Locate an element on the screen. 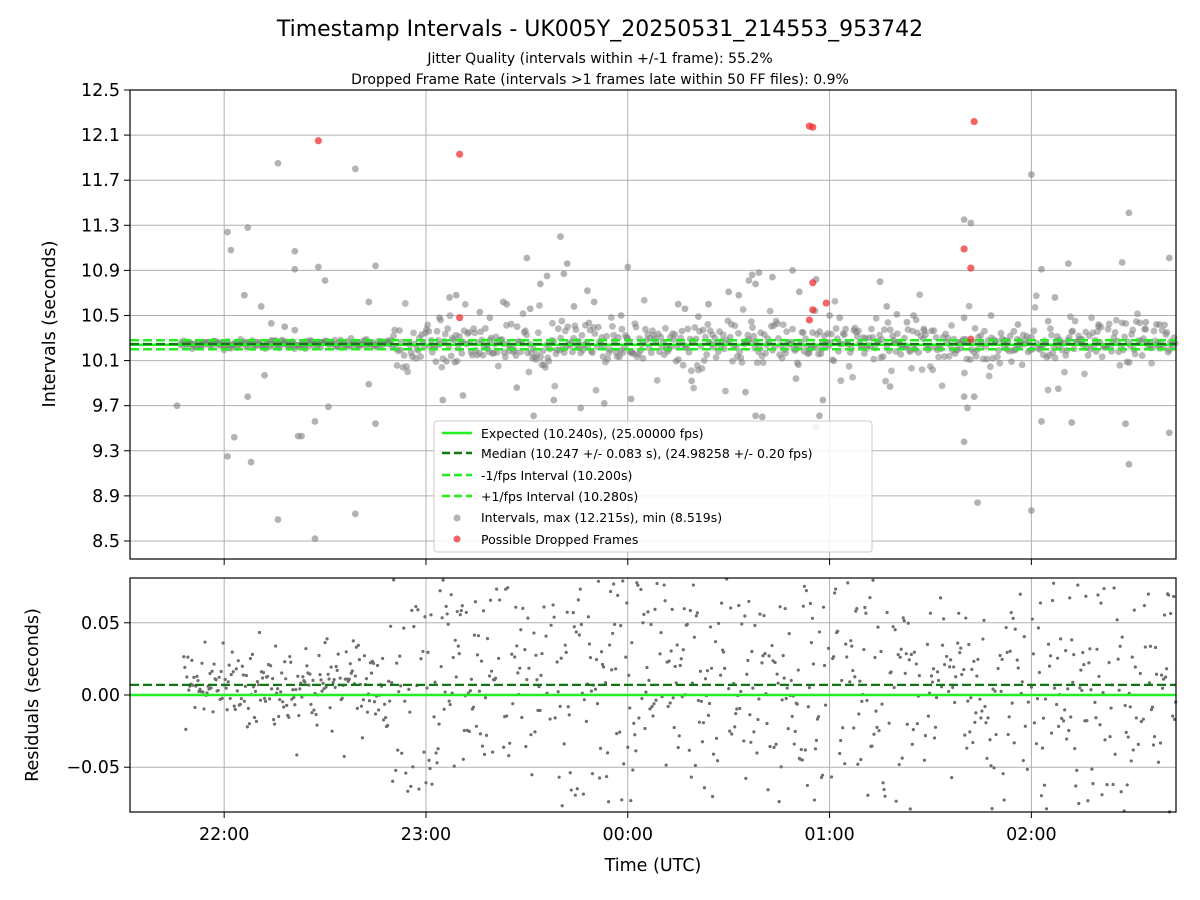 Image resolution: width=1200 pixels, height=900 pixels. dropped-frame-point is located at coordinates (809, 320).